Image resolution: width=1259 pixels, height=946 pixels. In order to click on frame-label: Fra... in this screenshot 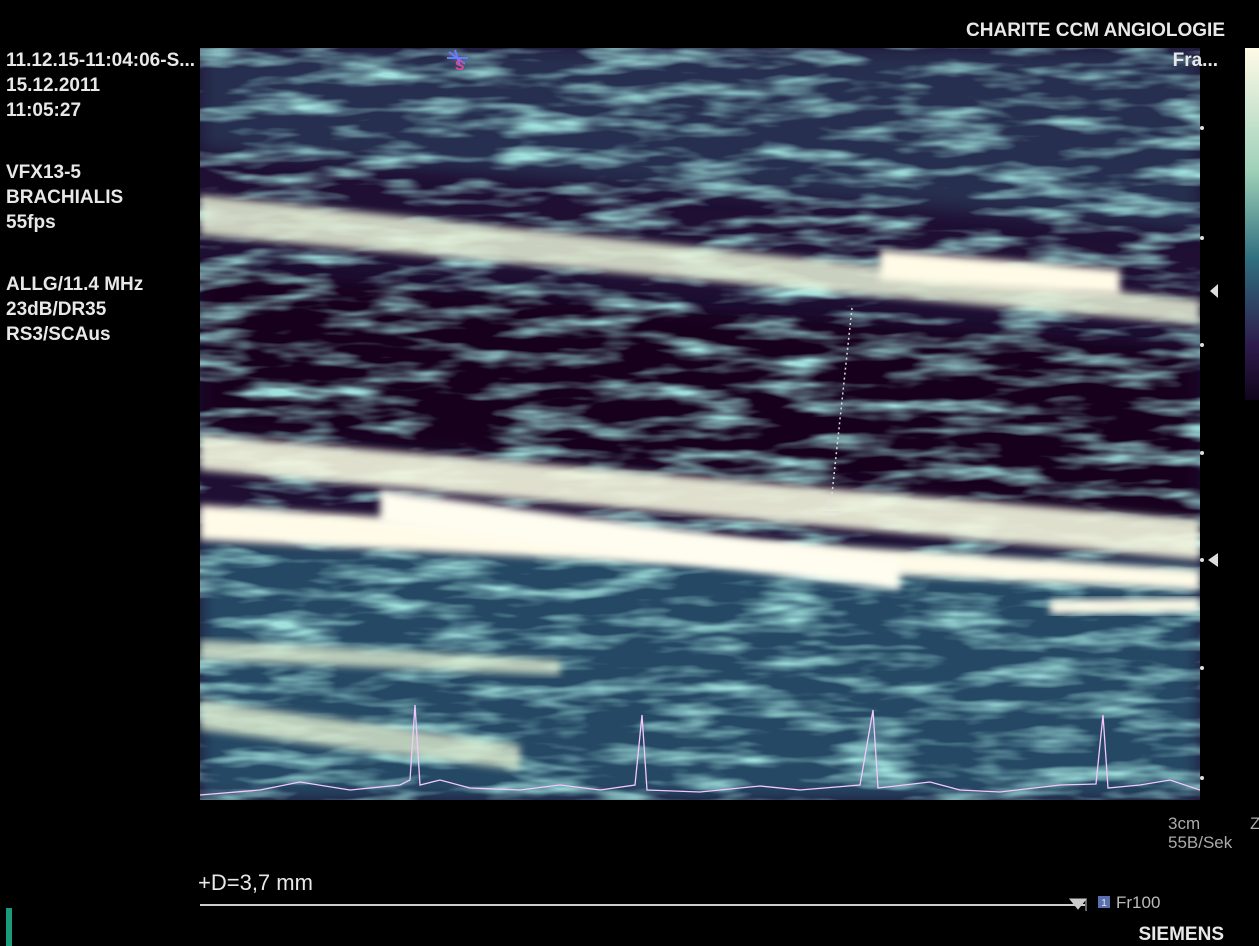, I will do `click(1195, 60)`.